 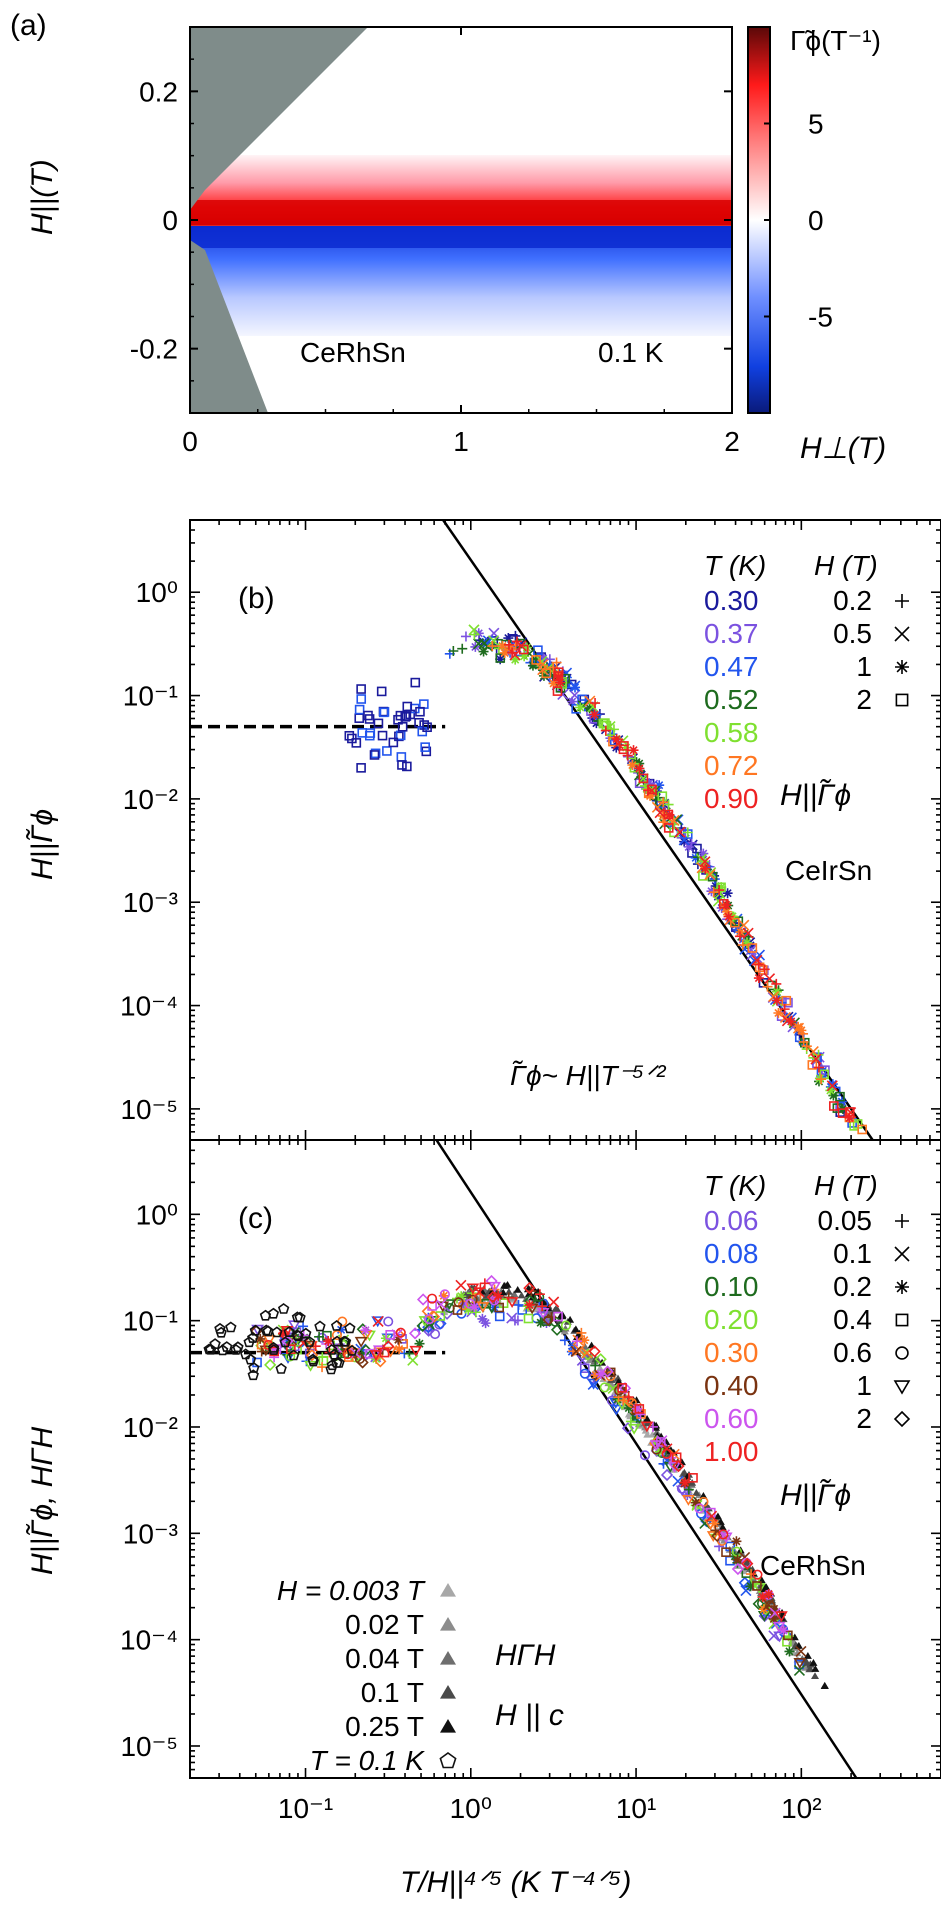 What do you see at coordinates (448, 1658) in the screenshot?
I see `gamma-legend-marker-2-shape` at bounding box center [448, 1658].